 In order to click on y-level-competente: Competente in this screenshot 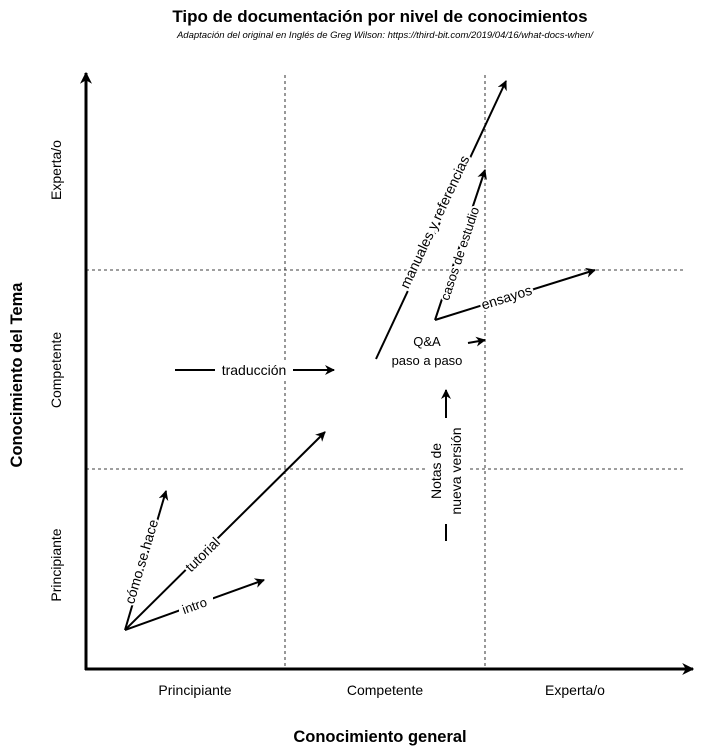, I will do `click(56, 370)`.